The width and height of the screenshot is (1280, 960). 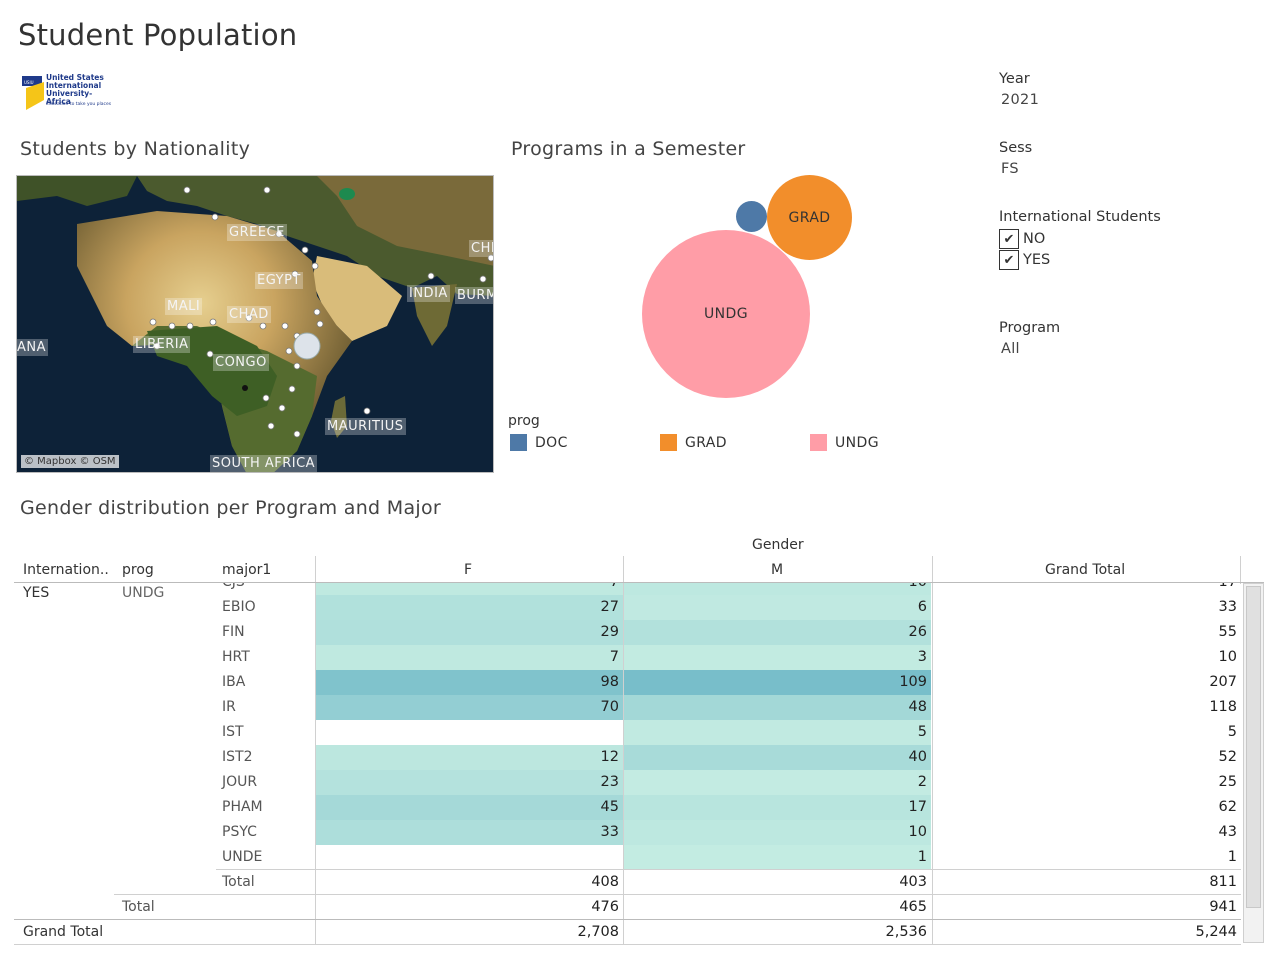 I want to click on table-row-ist2: IST2 12 40 52, so click(x=640, y=757).